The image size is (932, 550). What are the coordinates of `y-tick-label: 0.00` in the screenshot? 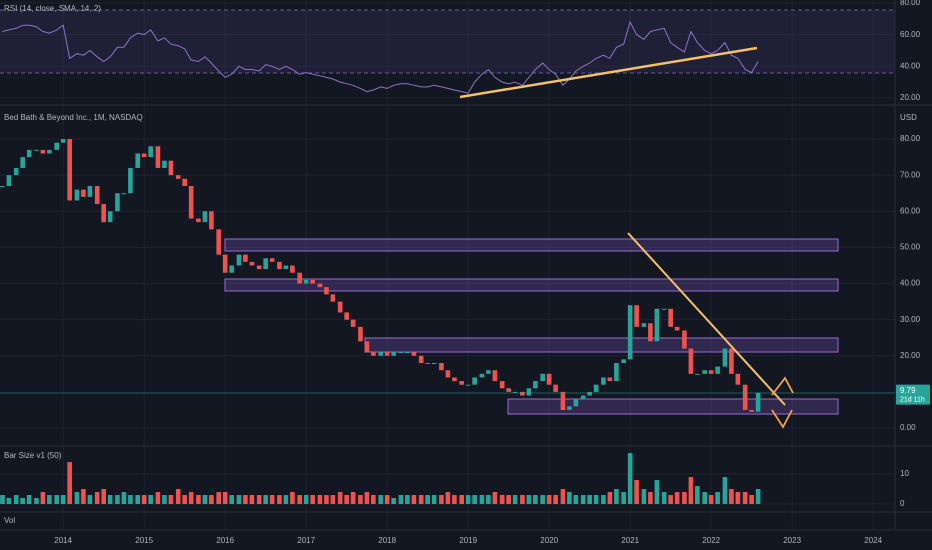 It's located at (908, 427).